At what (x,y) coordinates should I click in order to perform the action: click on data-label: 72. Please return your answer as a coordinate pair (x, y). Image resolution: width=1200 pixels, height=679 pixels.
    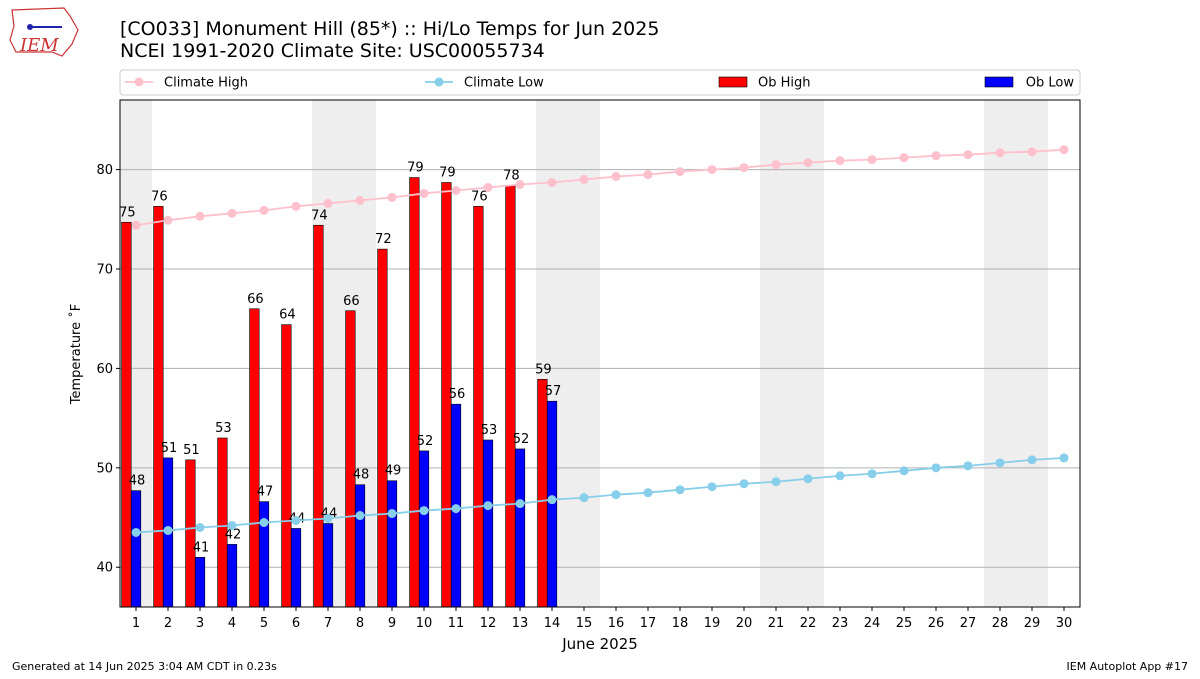
    Looking at the image, I should click on (383, 239).